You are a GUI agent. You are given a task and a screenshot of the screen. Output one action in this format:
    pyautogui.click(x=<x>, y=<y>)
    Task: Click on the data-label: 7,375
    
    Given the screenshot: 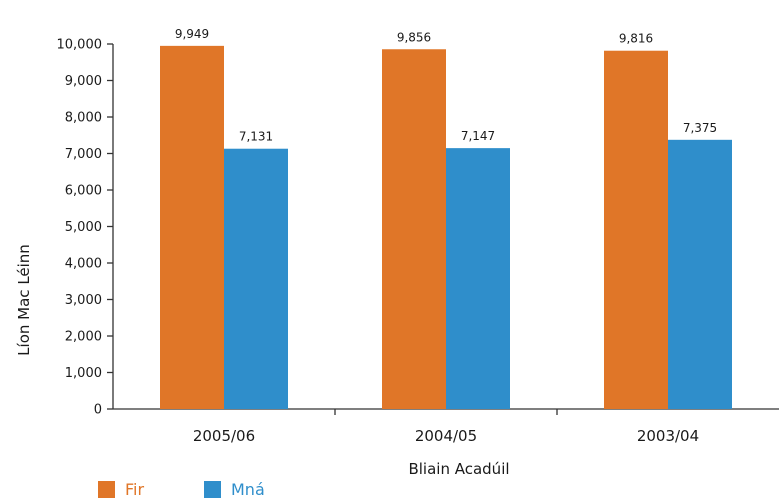 What is the action you would take?
    pyautogui.click(x=700, y=128)
    